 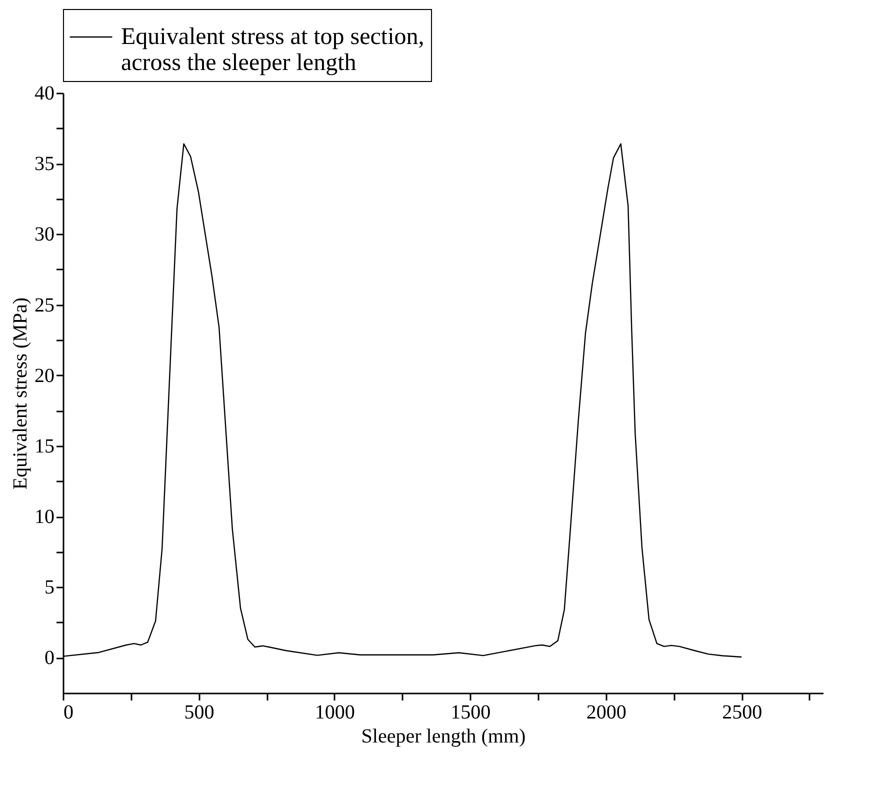 I want to click on x-tick-label: 2000, so click(x=606, y=713).